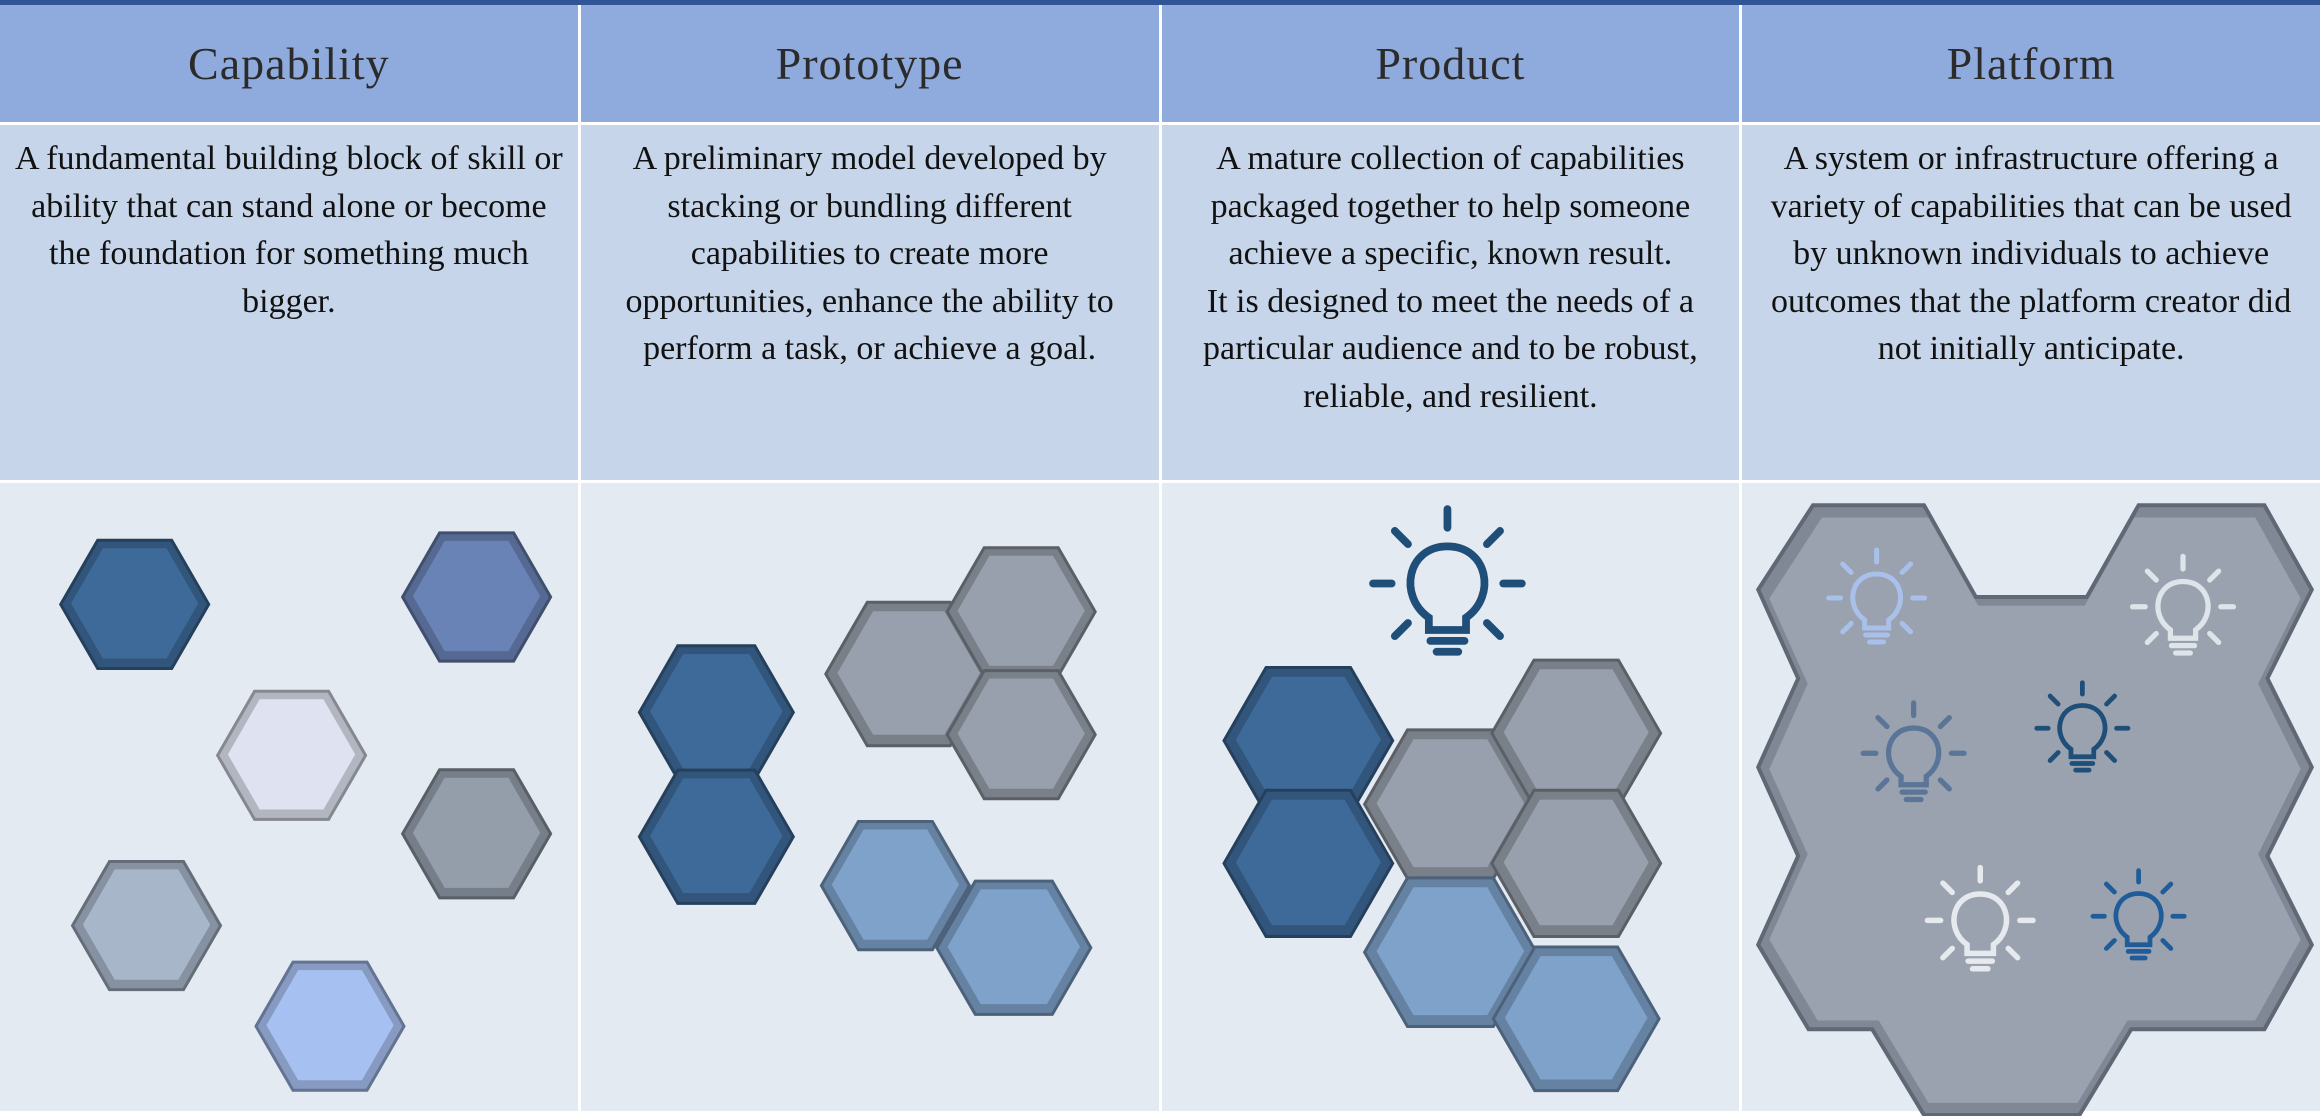 Image resolution: width=2320 pixels, height=1116 pixels. I want to click on platform-face, so click(2035, 810).